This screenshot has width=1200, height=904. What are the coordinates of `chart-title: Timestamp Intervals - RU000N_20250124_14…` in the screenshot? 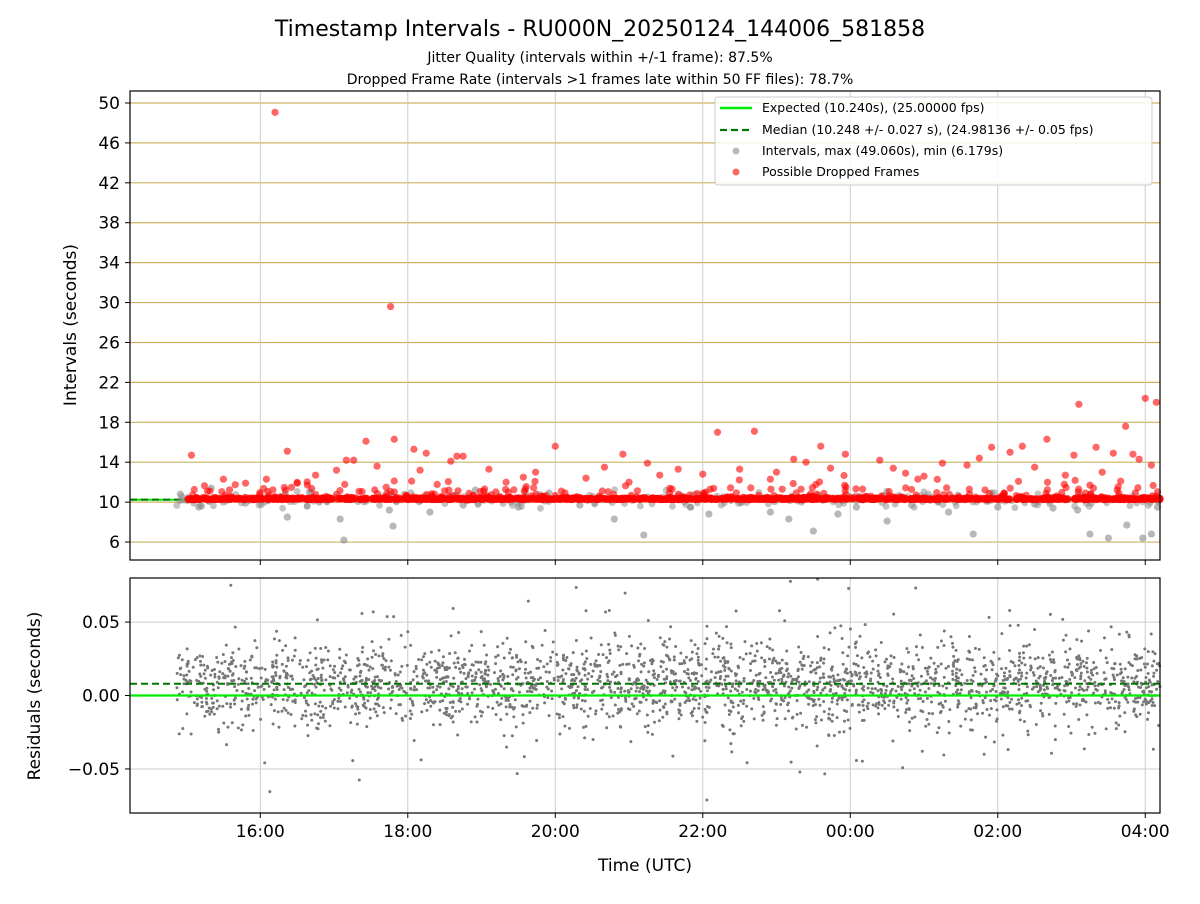 It's located at (599, 29).